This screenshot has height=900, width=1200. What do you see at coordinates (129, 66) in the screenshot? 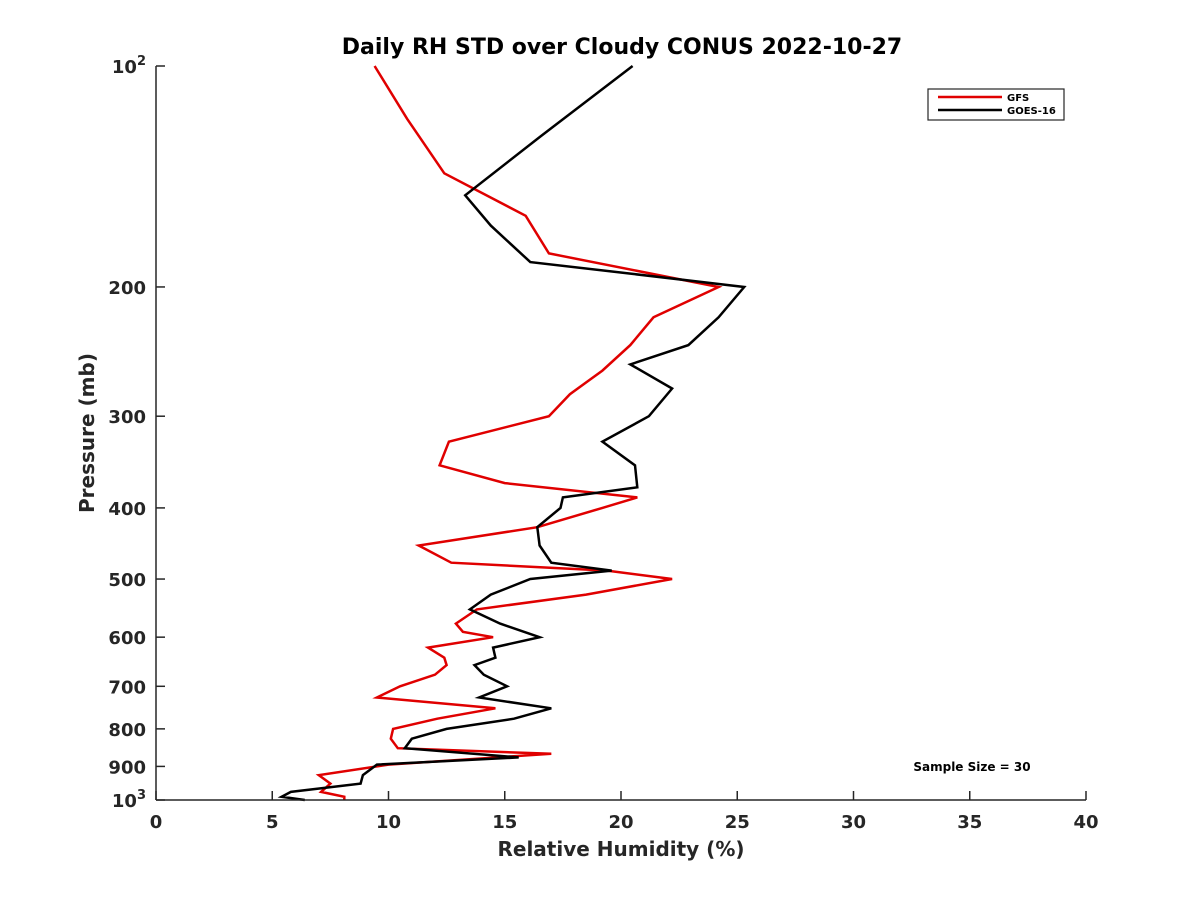
I see `y-tick-label: 10²` at bounding box center [129, 66].